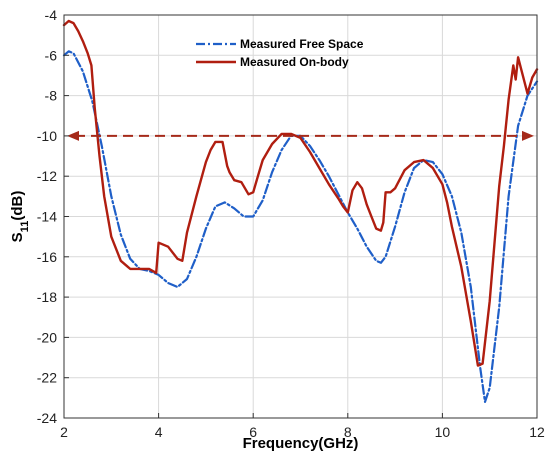 The image size is (550, 456). Describe the element at coordinates (47, 337) in the screenshot. I see `y-tick-label: -20` at that location.